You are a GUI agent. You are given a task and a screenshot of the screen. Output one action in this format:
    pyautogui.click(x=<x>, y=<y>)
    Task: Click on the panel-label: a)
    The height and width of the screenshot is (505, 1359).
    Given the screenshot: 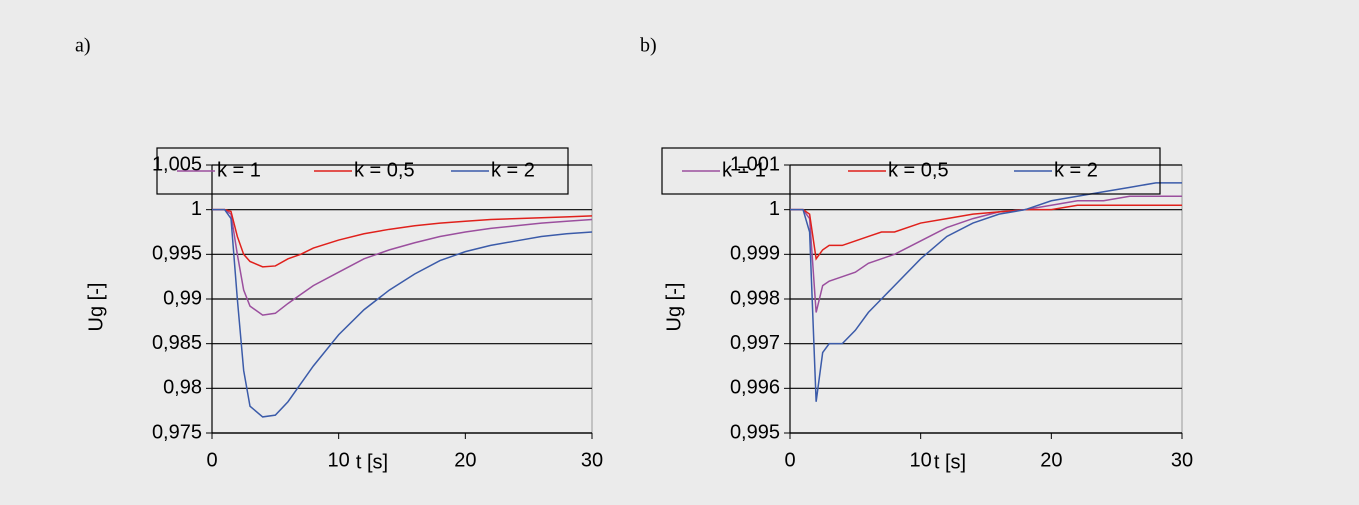 What is the action you would take?
    pyautogui.click(x=83, y=46)
    